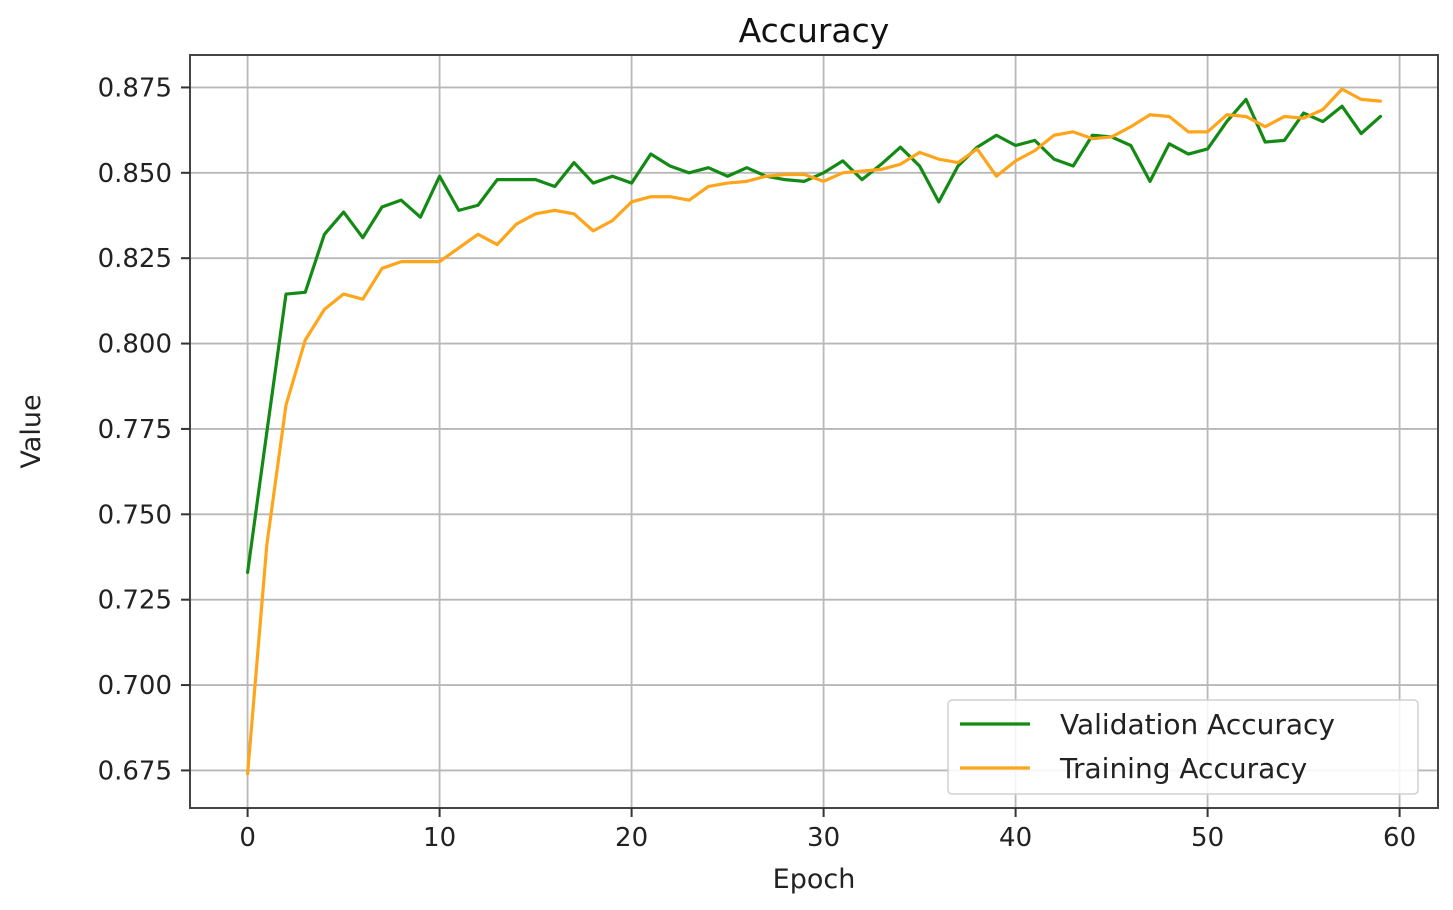 This screenshot has width=1453, height=910. Describe the element at coordinates (135, 88) in the screenshot. I see `y-tick-label: 0.875` at that location.